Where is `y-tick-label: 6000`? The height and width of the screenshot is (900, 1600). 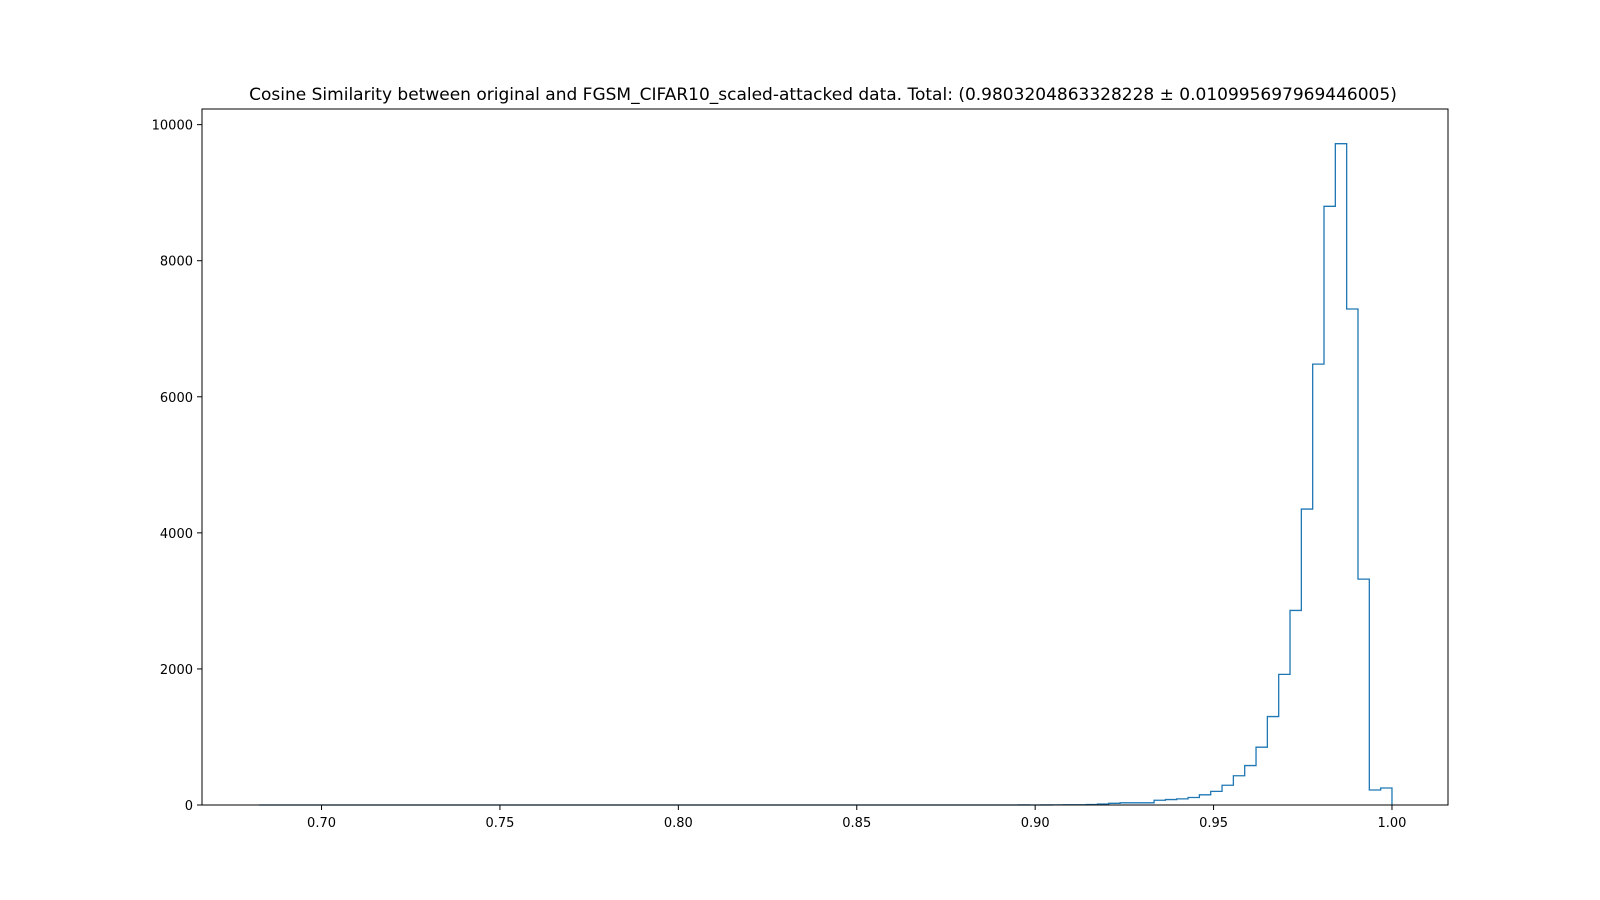 y-tick-label: 6000 is located at coordinates (176, 398).